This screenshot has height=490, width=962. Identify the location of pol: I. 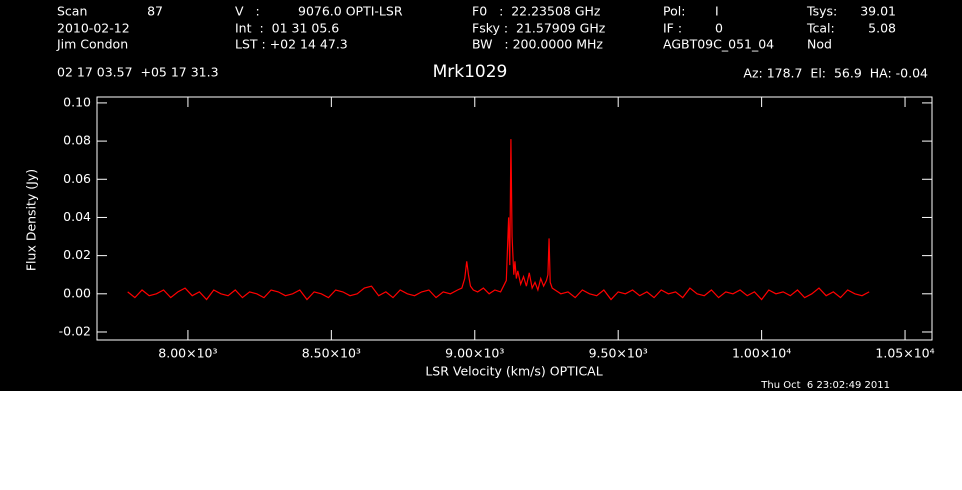
(717, 11).